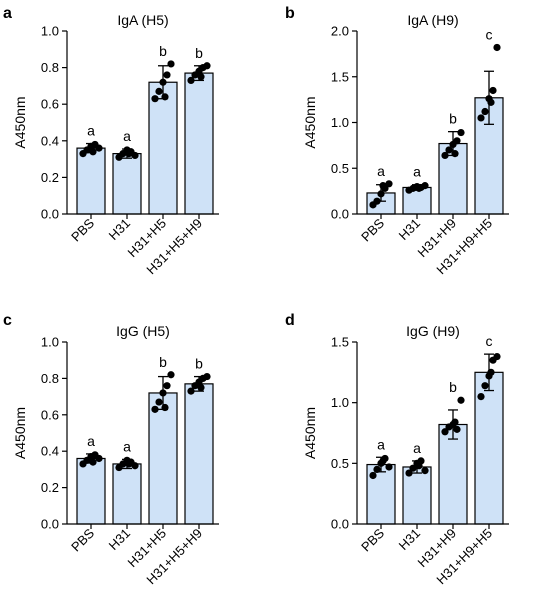 The height and width of the screenshot is (605, 550). I want to click on y-tick-label: 0.5, so click(340, 168).